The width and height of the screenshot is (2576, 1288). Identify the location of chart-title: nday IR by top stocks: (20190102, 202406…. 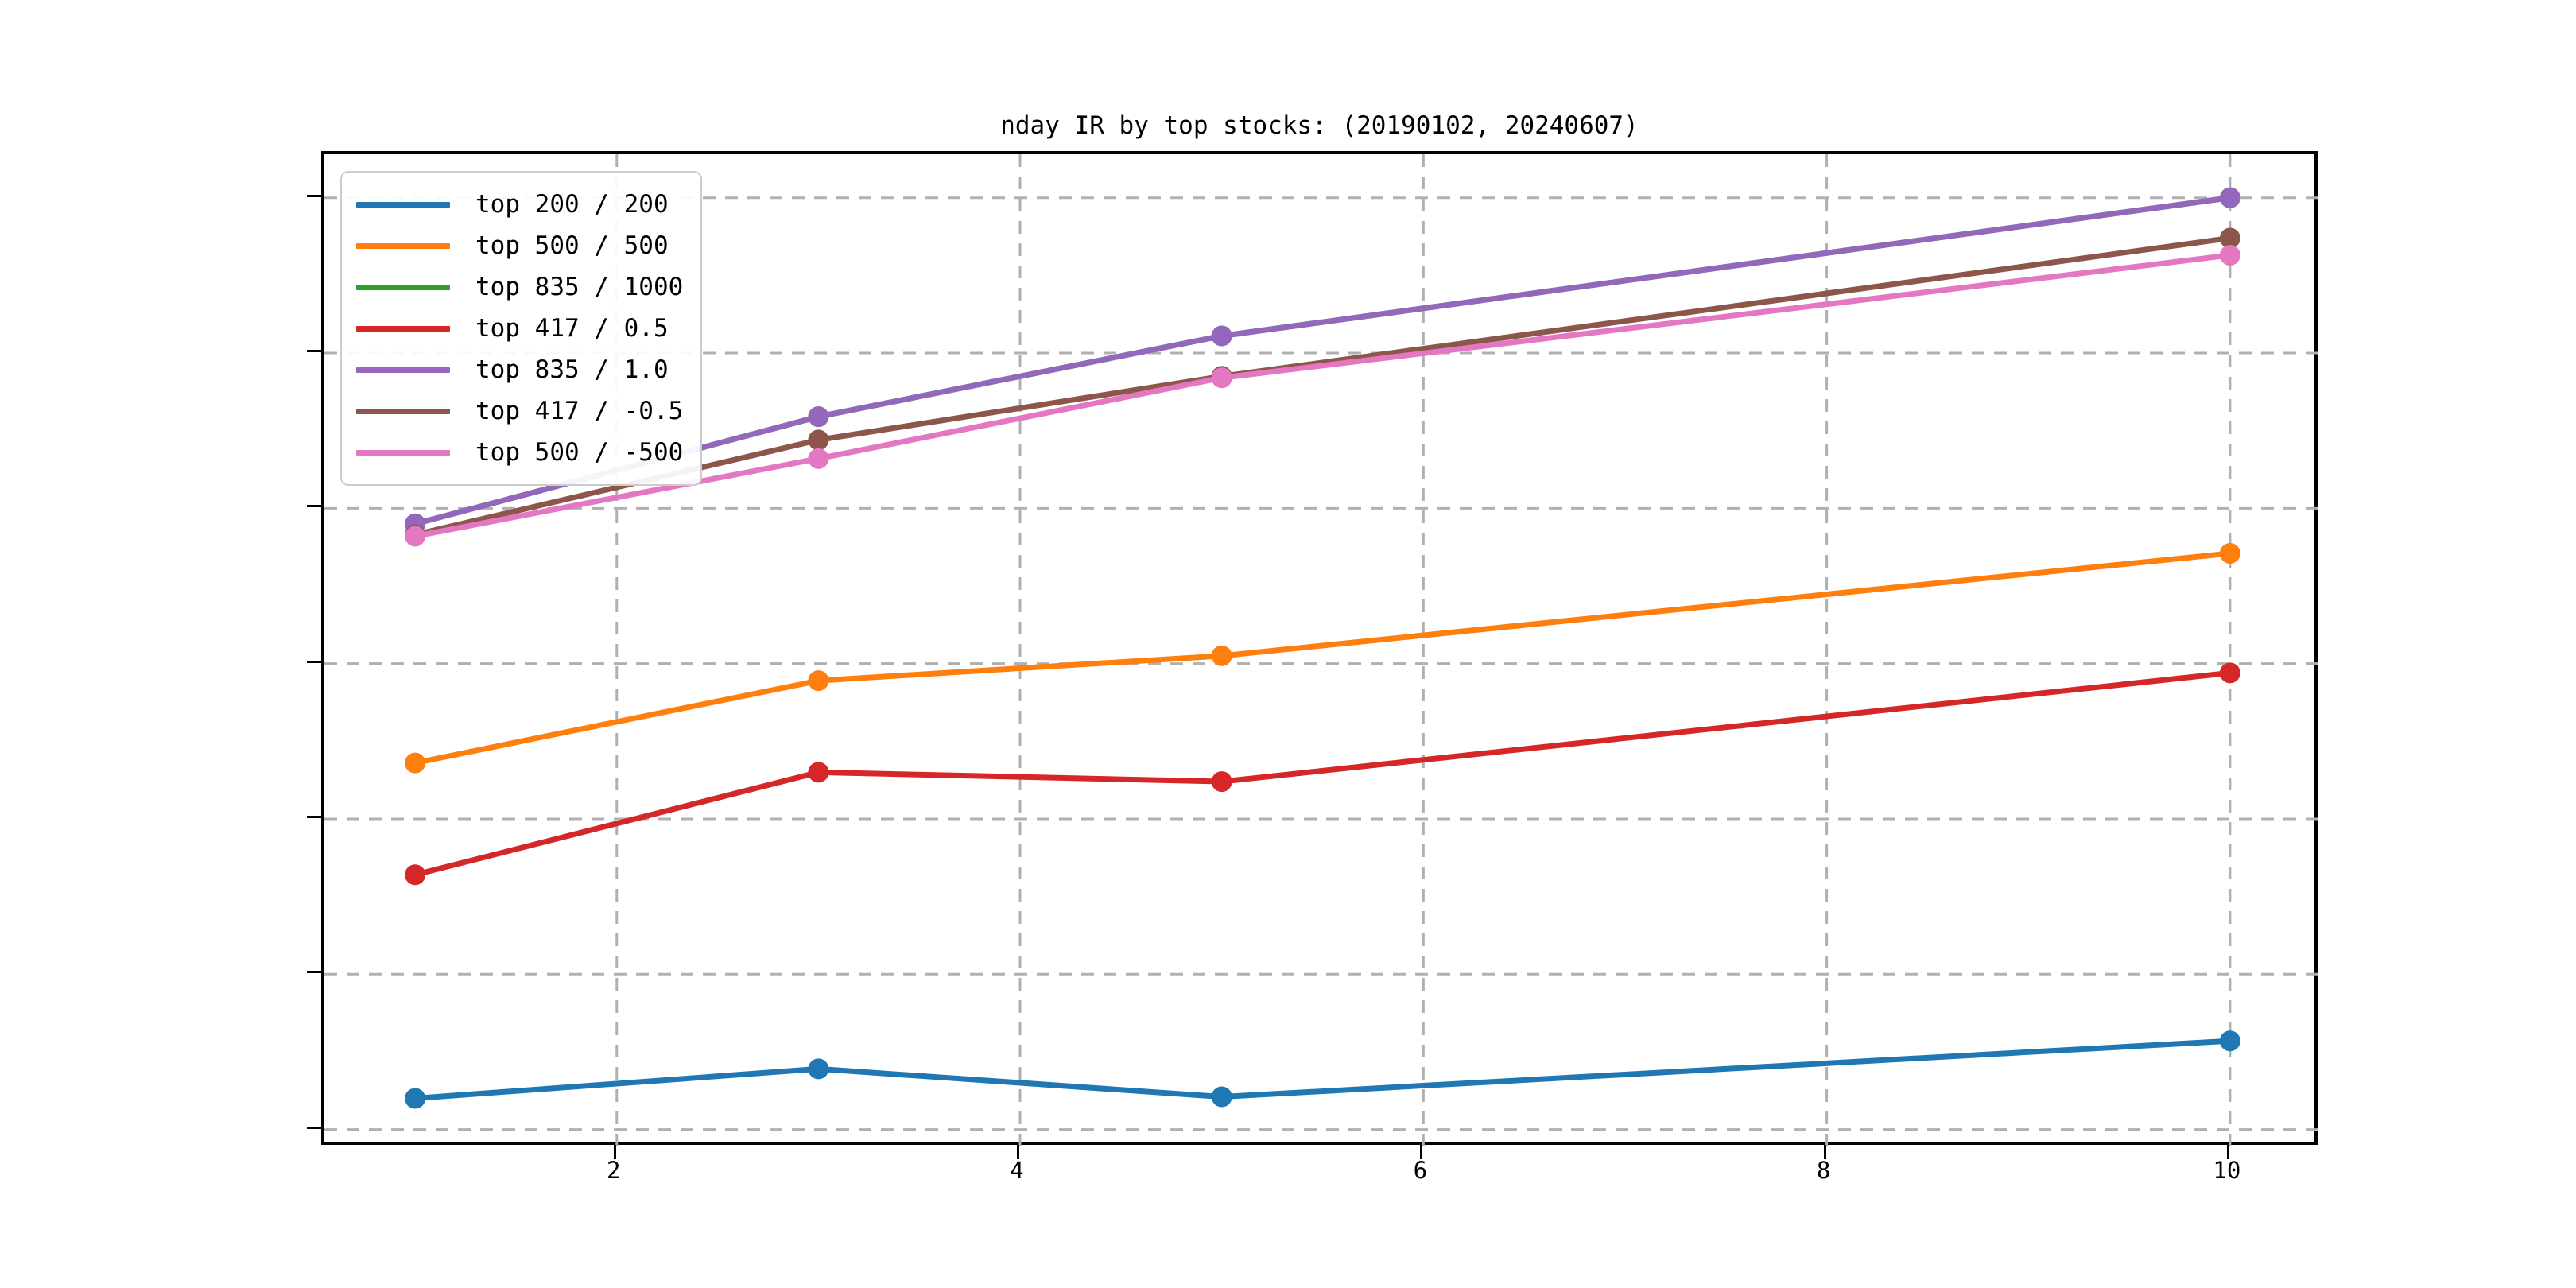
(1320, 125).